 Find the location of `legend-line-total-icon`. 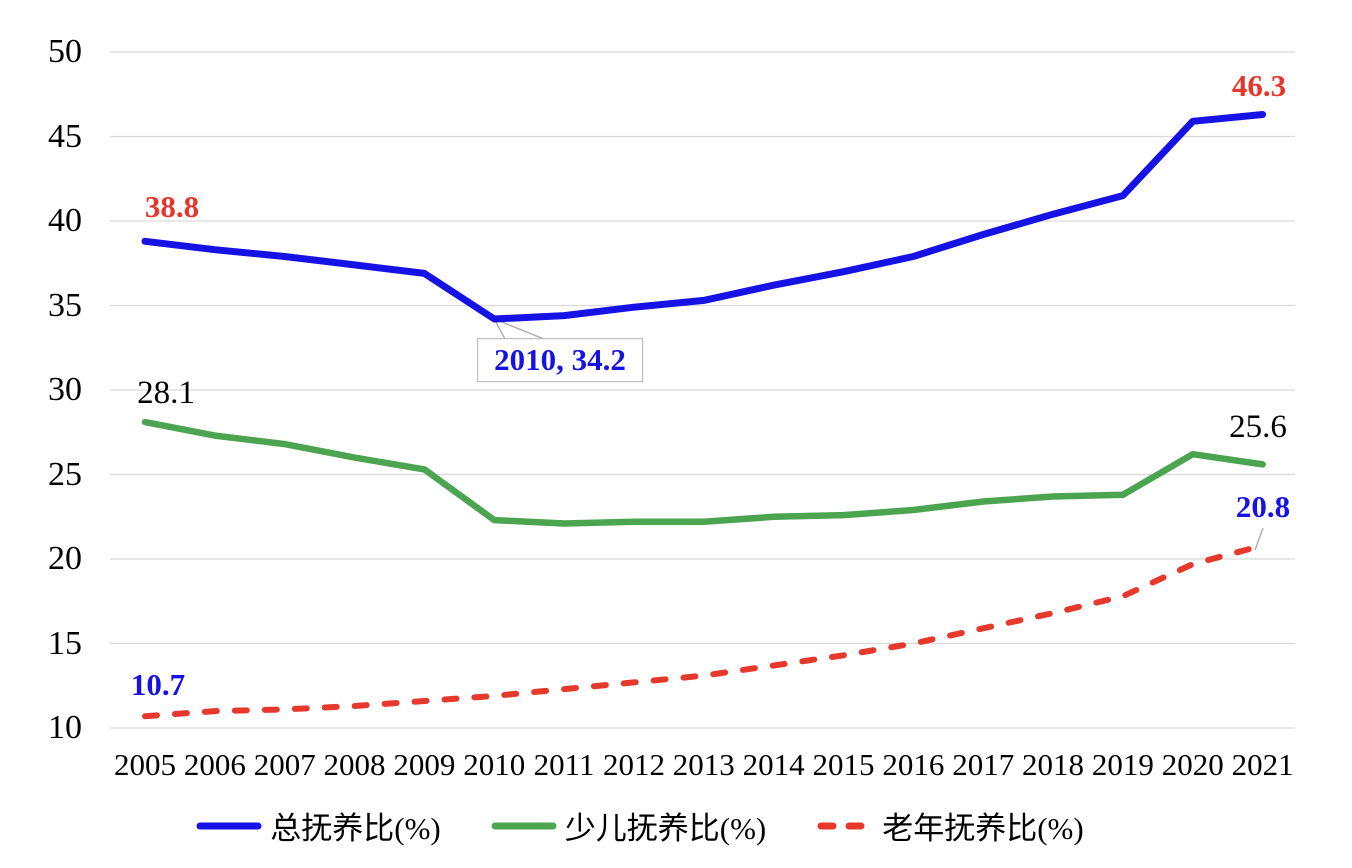

legend-line-total-icon is located at coordinates (229, 826).